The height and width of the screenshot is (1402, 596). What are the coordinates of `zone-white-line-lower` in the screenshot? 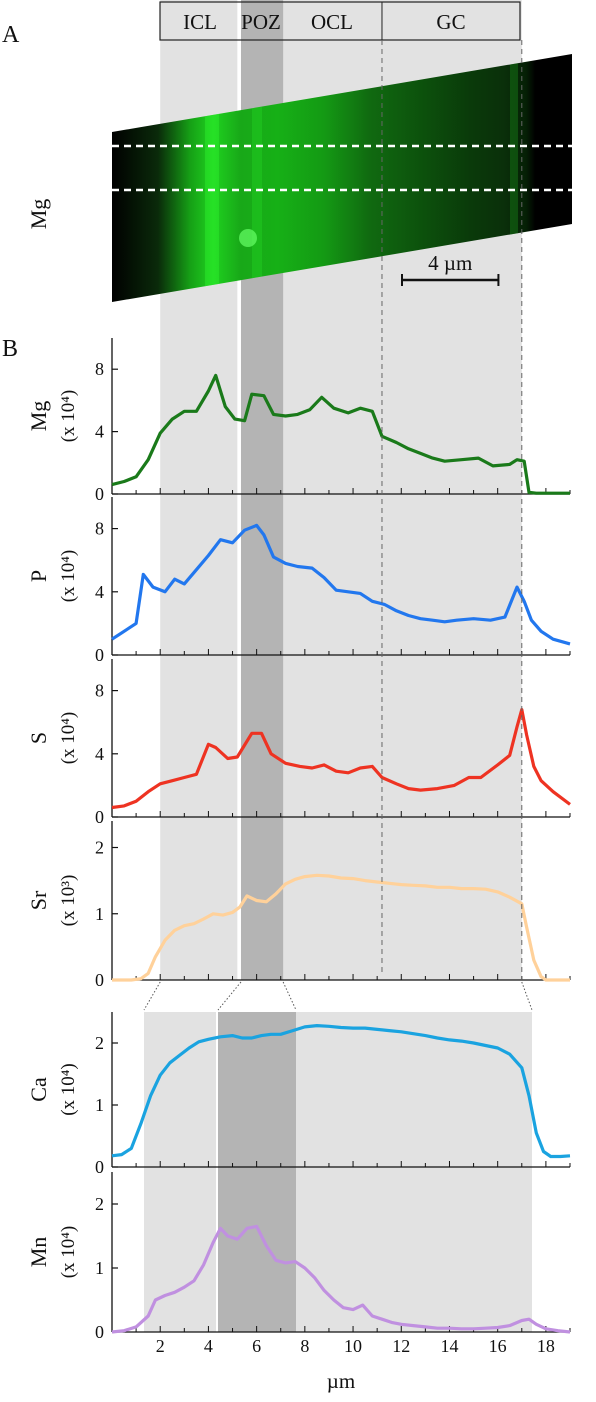 It's located at (217, 1172).